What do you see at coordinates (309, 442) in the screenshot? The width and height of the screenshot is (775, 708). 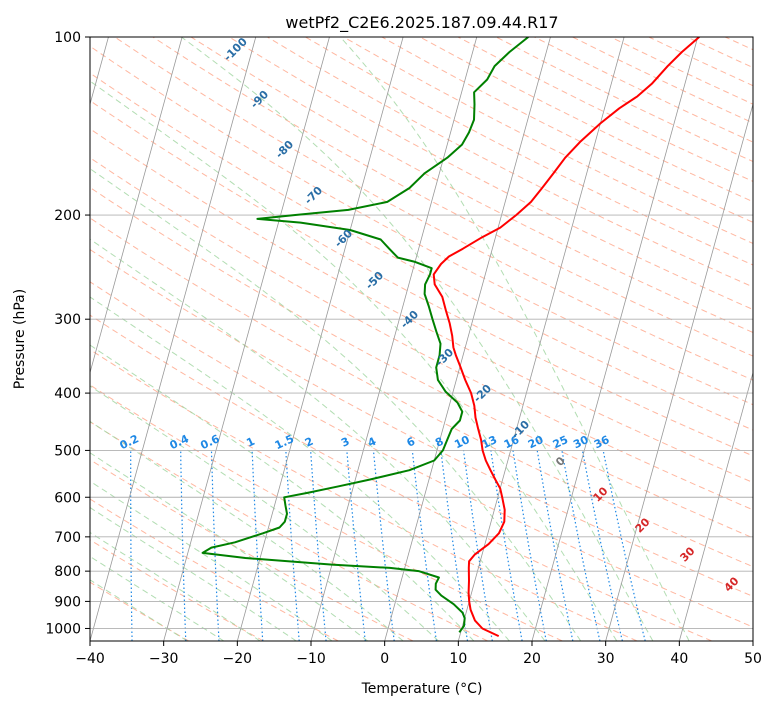 I see `mixing-ratio-label: 2` at bounding box center [309, 442].